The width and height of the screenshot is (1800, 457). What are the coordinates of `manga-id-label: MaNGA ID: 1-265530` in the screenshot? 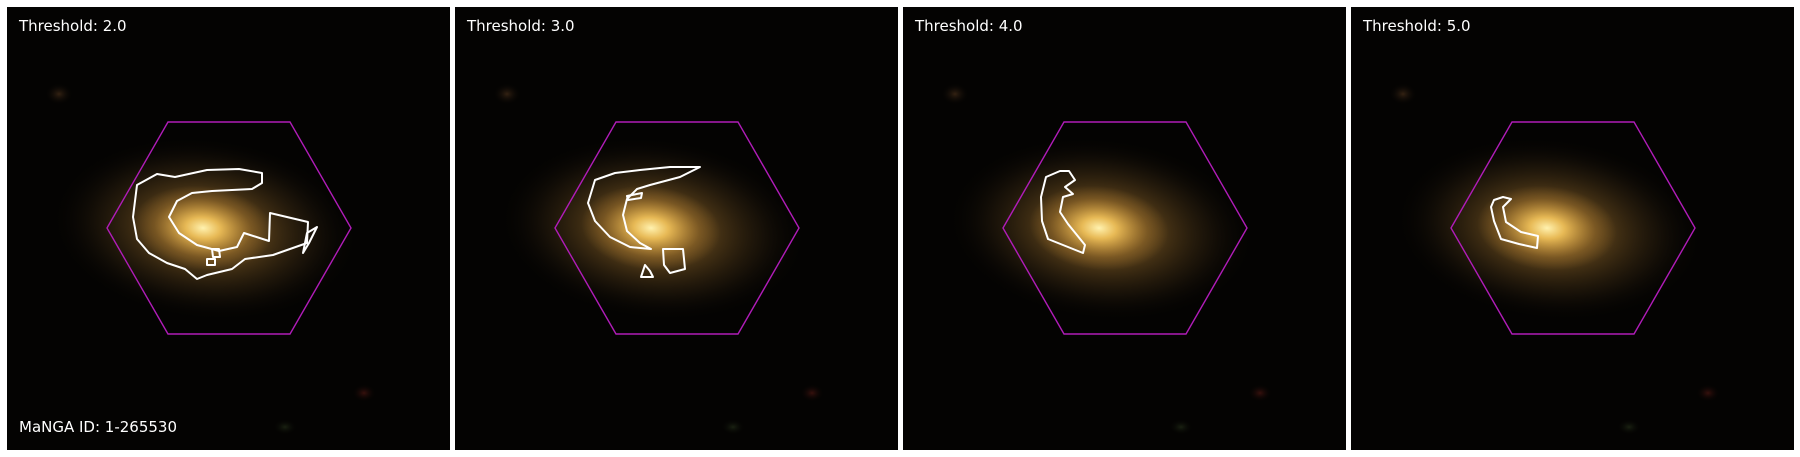 It's located at (98, 427).